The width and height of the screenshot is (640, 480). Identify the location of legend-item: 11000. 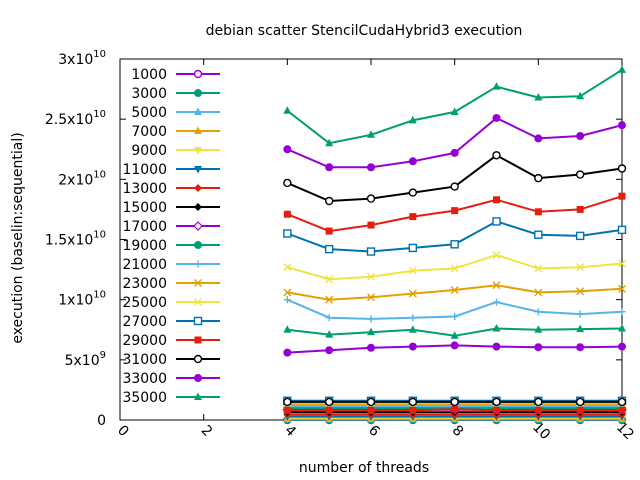
(171, 170).